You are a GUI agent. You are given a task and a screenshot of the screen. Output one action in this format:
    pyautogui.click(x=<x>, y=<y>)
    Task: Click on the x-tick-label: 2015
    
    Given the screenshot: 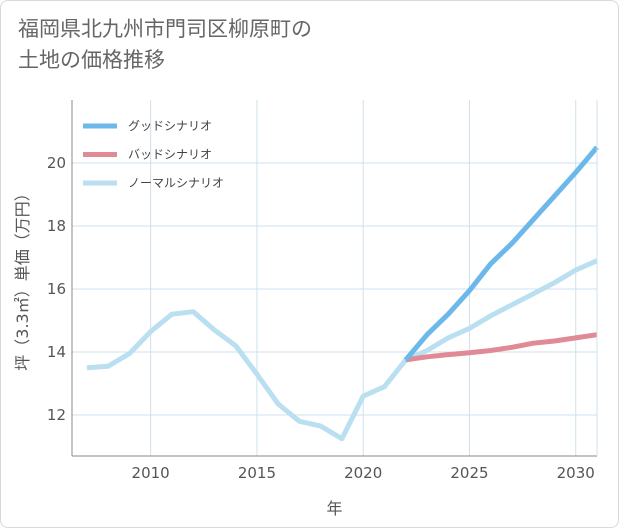 What is the action you would take?
    pyautogui.click(x=257, y=473)
    